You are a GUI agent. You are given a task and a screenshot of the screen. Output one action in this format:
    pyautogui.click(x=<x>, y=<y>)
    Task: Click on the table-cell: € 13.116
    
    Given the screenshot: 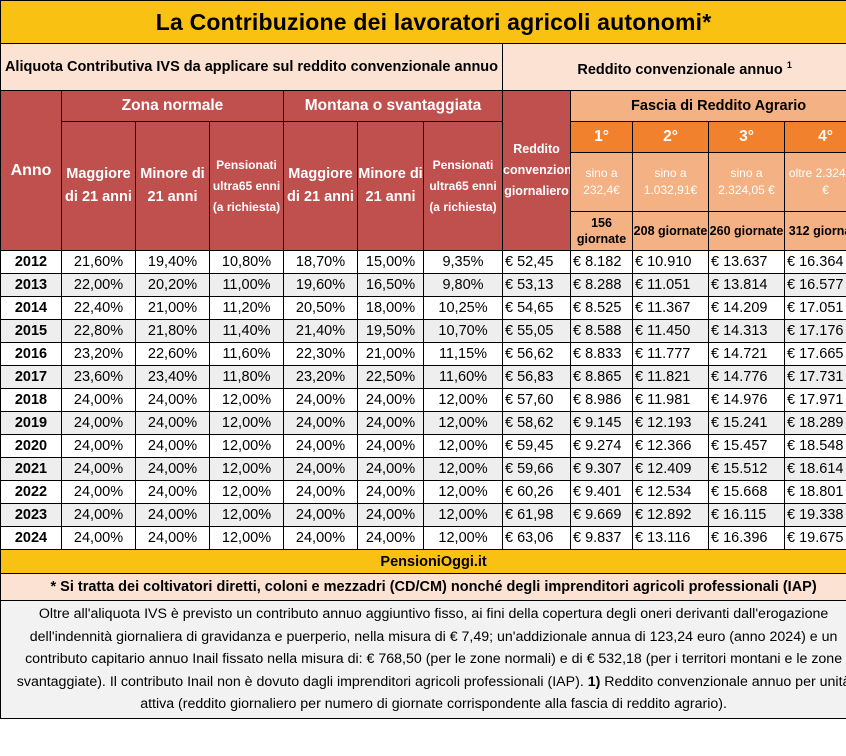 What is the action you would take?
    pyautogui.click(x=670, y=538)
    